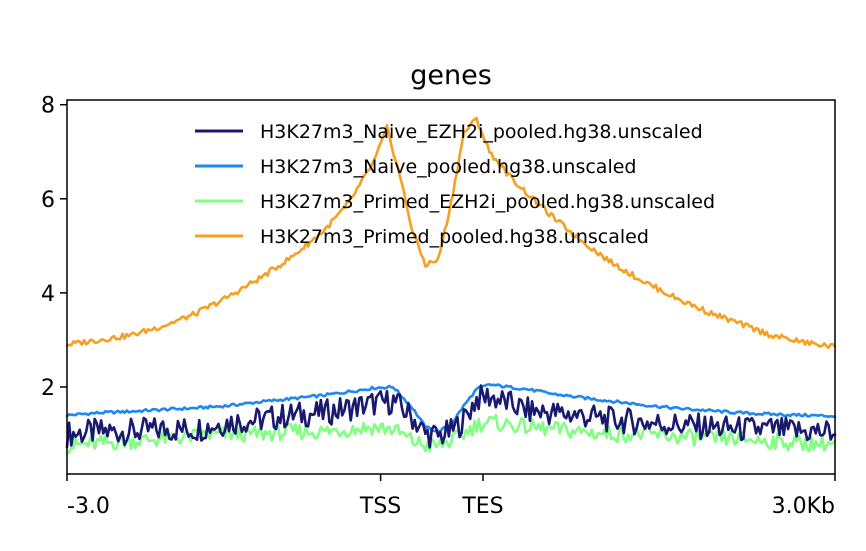  What do you see at coordinates (454, 237) in the screenshot?
I see `legend-label: H3K27m3_Primed_pooled.hg38.unscaled` at bounding box center [454, 237].